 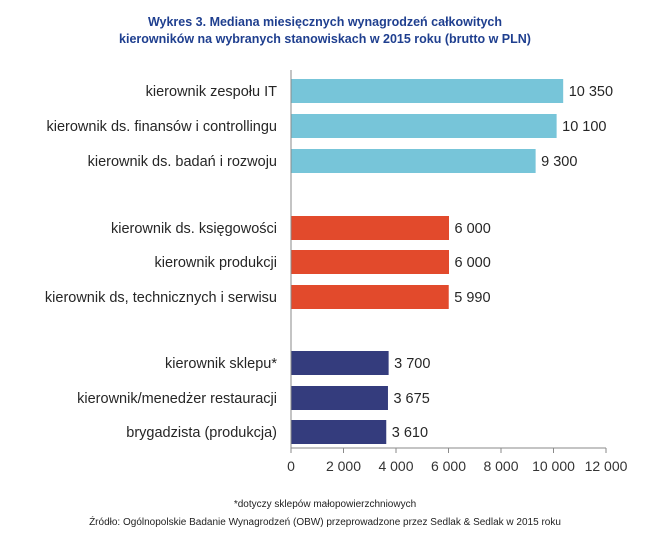 I want to click on category-label: brygadzista (produkcja), so click(x=201, y=433).